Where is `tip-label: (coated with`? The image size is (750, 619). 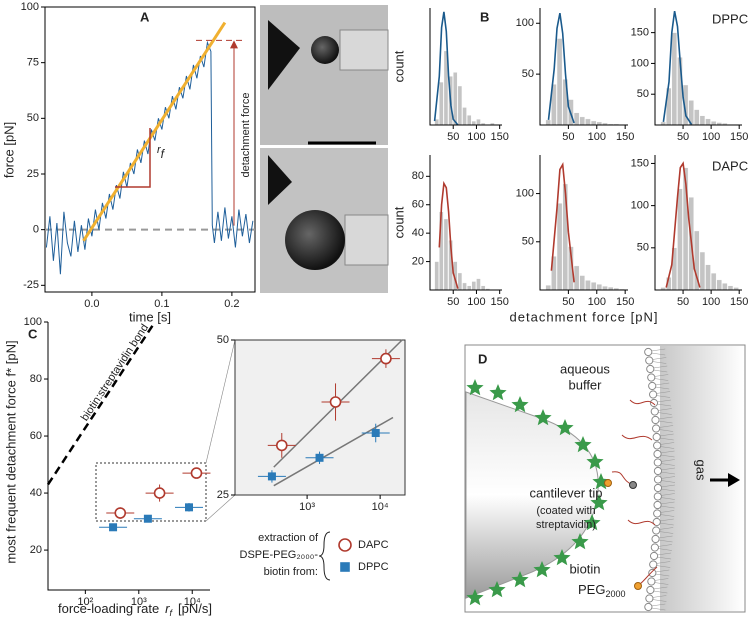
tip-label: (coated with is located at coordinates (565, 511).